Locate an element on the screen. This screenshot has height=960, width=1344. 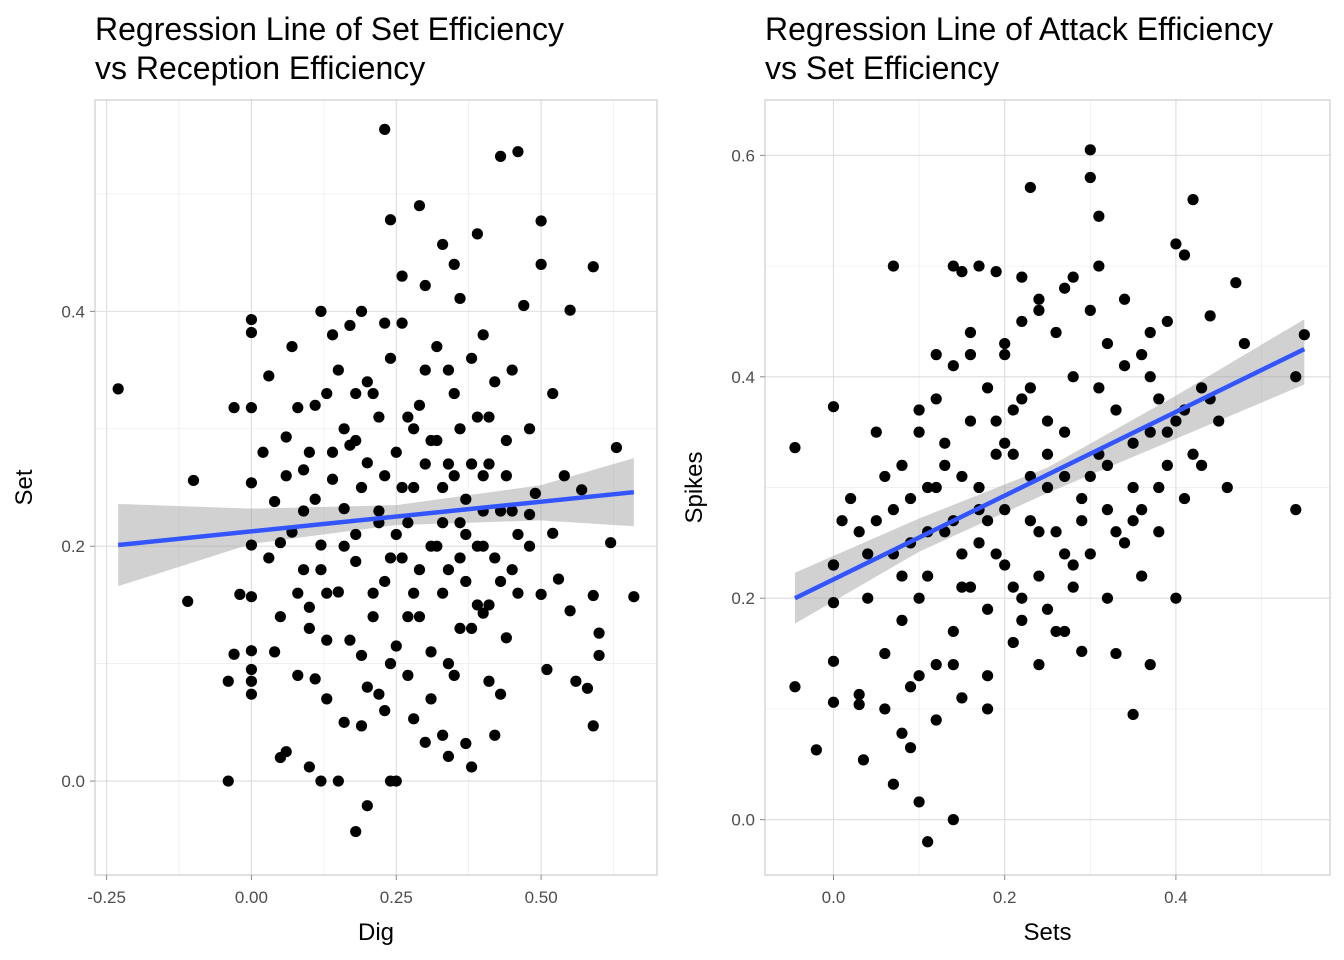
regression-line is located at coordinates (376, 518).